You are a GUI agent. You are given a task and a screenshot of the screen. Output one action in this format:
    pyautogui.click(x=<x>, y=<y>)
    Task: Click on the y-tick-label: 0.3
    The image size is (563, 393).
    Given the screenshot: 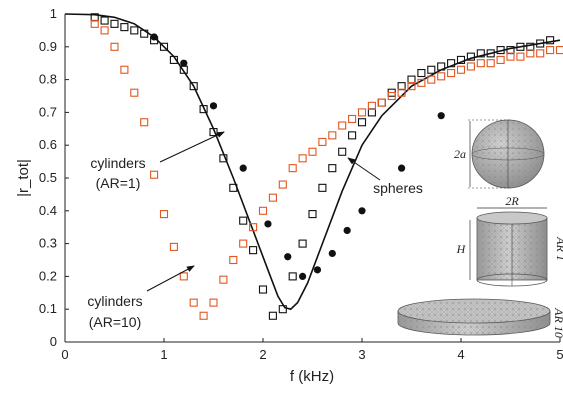 What is the action you would take?
    pyautogui.click(x=48, y=243)
    